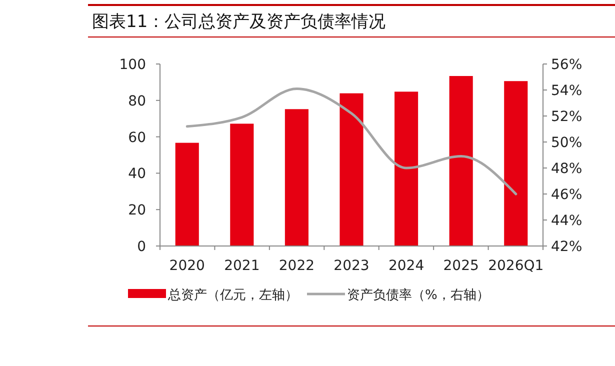 The height and width of the screenshot is (366, 615). I want to click on x-tick-label: 2025, so click(461, 266).